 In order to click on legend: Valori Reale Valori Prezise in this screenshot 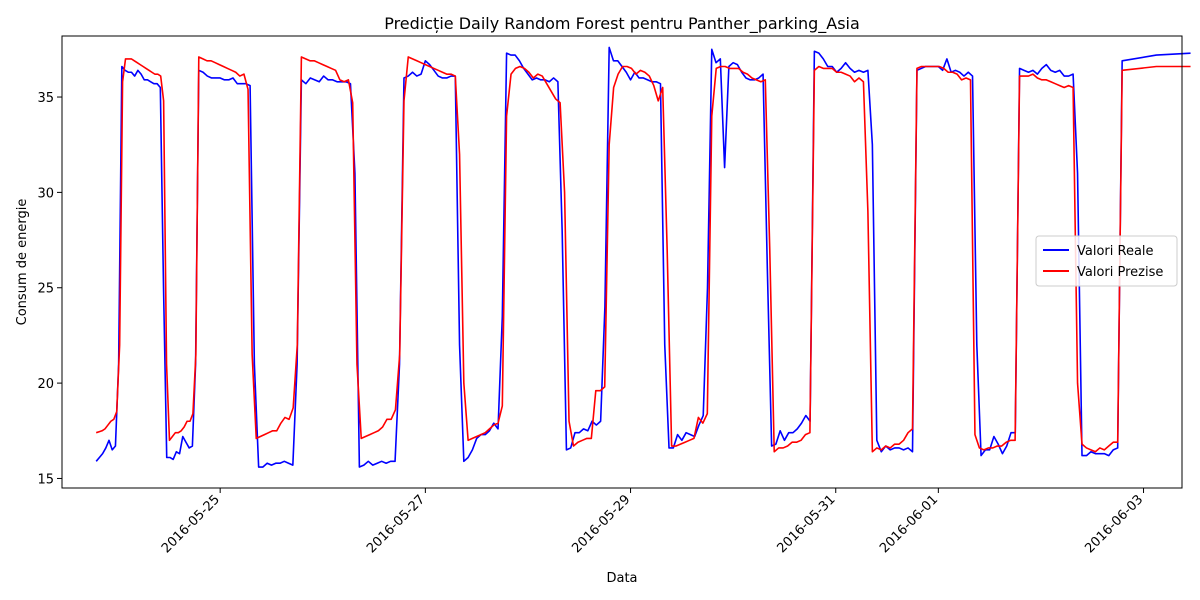, I will do `click(1106, 261)`.